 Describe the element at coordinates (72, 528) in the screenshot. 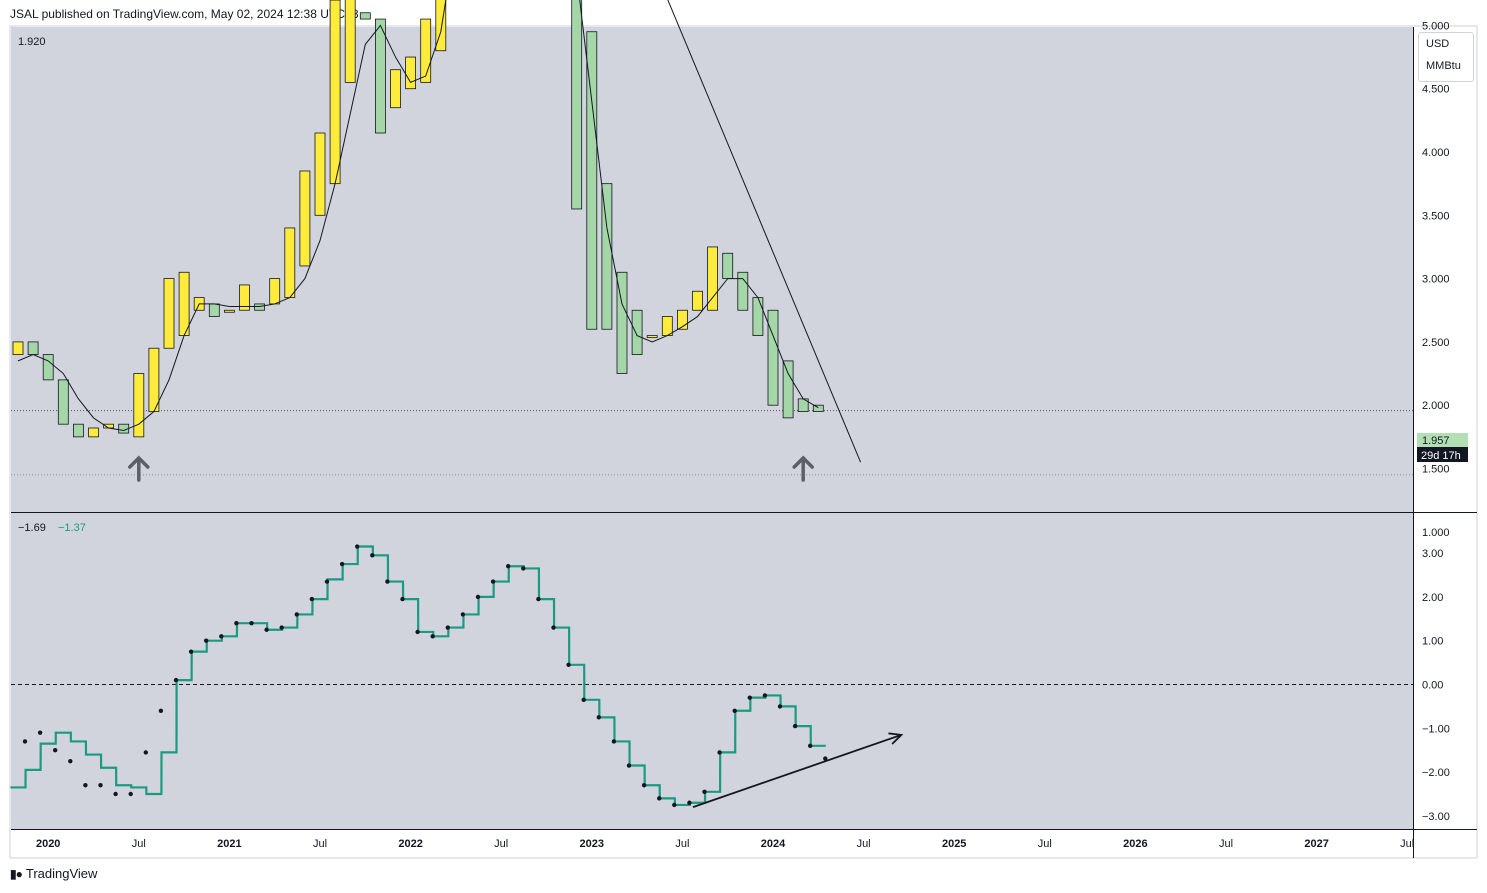

I see `oscillator-value-2: −1.37` at that location.